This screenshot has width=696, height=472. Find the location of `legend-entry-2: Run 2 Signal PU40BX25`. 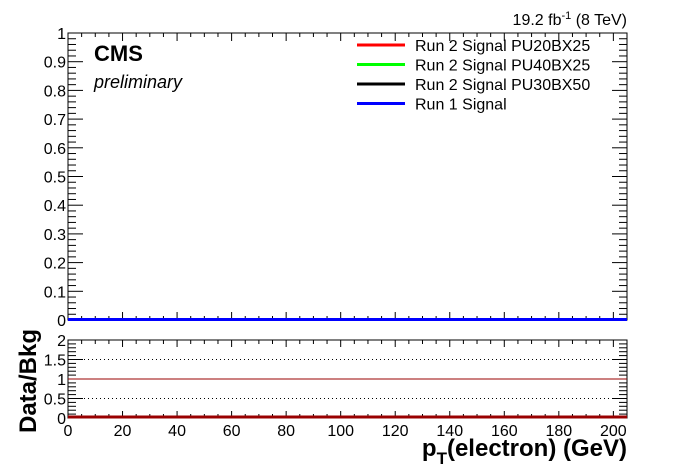

legend-entry-2: Run 2 Signal PU40BX25 is located at coordinates (502, 66).